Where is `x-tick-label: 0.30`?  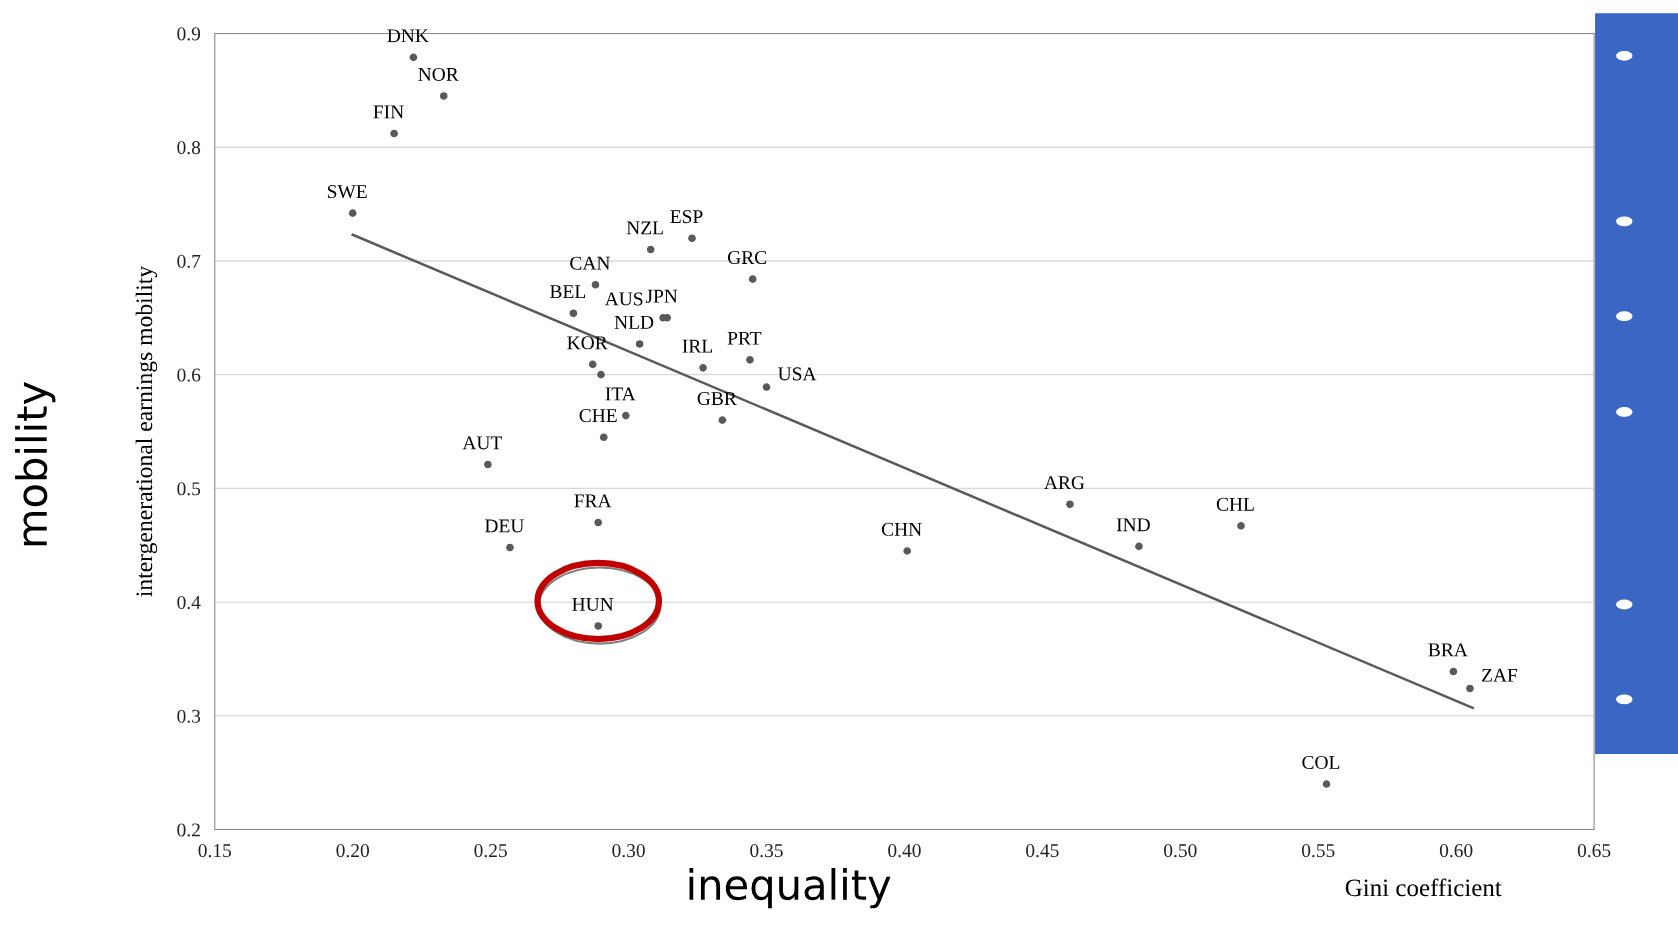
x-tick-label: 0.30 is located at coordinates (628, 851).